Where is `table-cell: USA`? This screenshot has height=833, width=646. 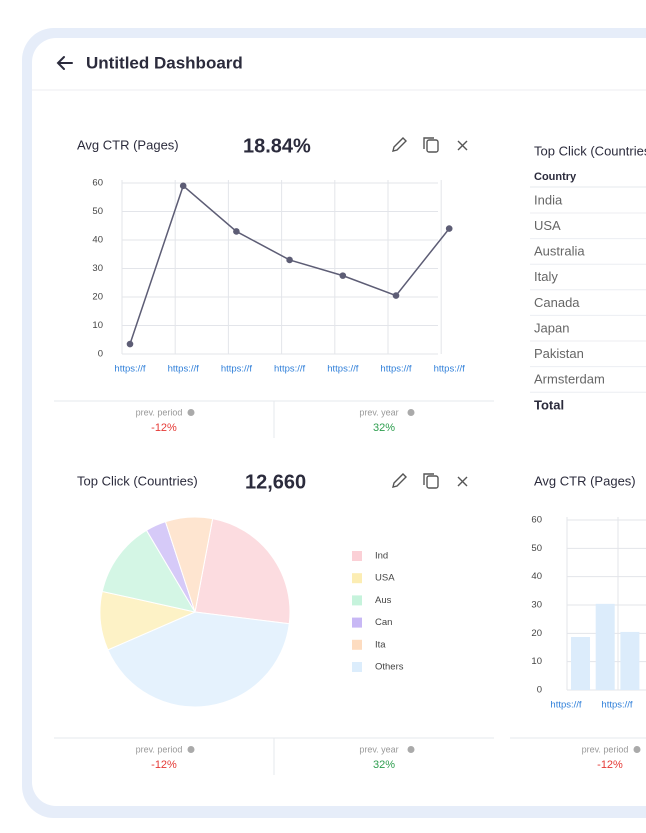
table-cell: USA is located at coordinates (547, 225).